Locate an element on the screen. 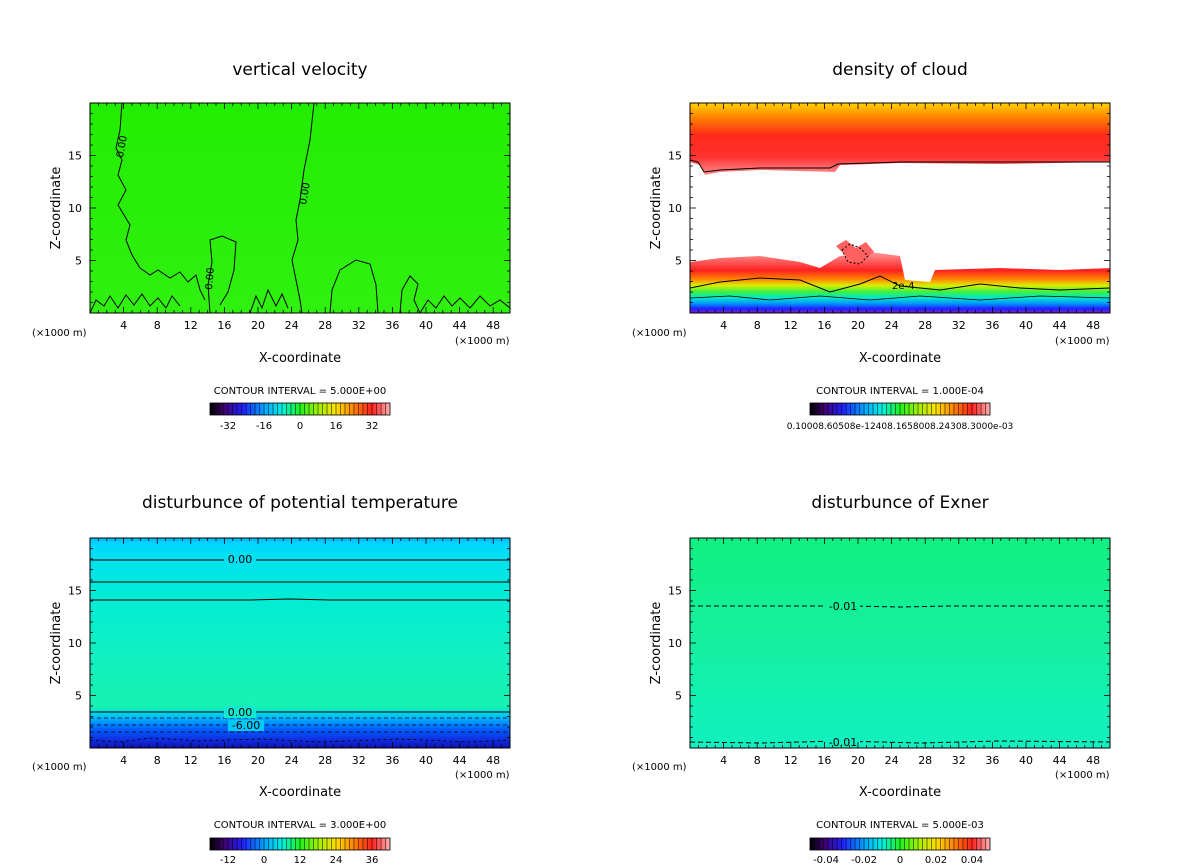 The width and height of the screenshot is (1200, 868). contour-label: -0.01 is located at coordinates (843, 742).